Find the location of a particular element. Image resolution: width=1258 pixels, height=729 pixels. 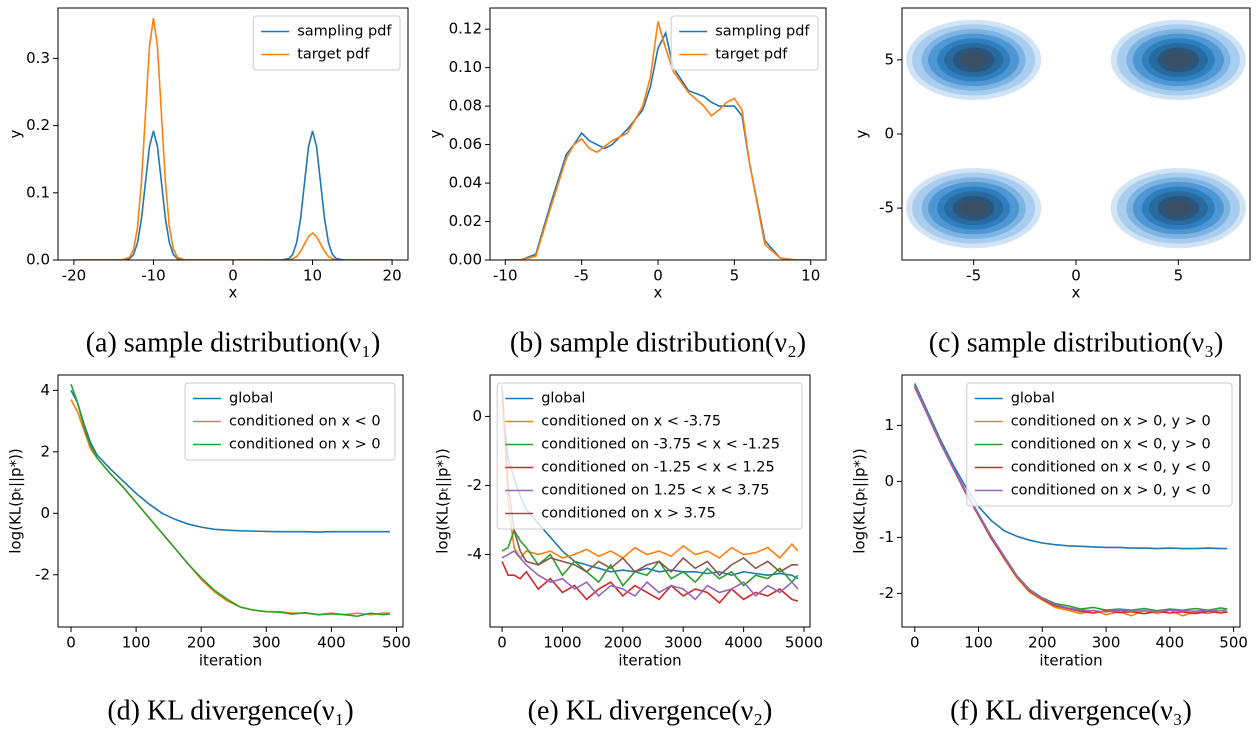

legend-label: conditioned on x < 0, y > 0 is located at coordinates (1111, 445).